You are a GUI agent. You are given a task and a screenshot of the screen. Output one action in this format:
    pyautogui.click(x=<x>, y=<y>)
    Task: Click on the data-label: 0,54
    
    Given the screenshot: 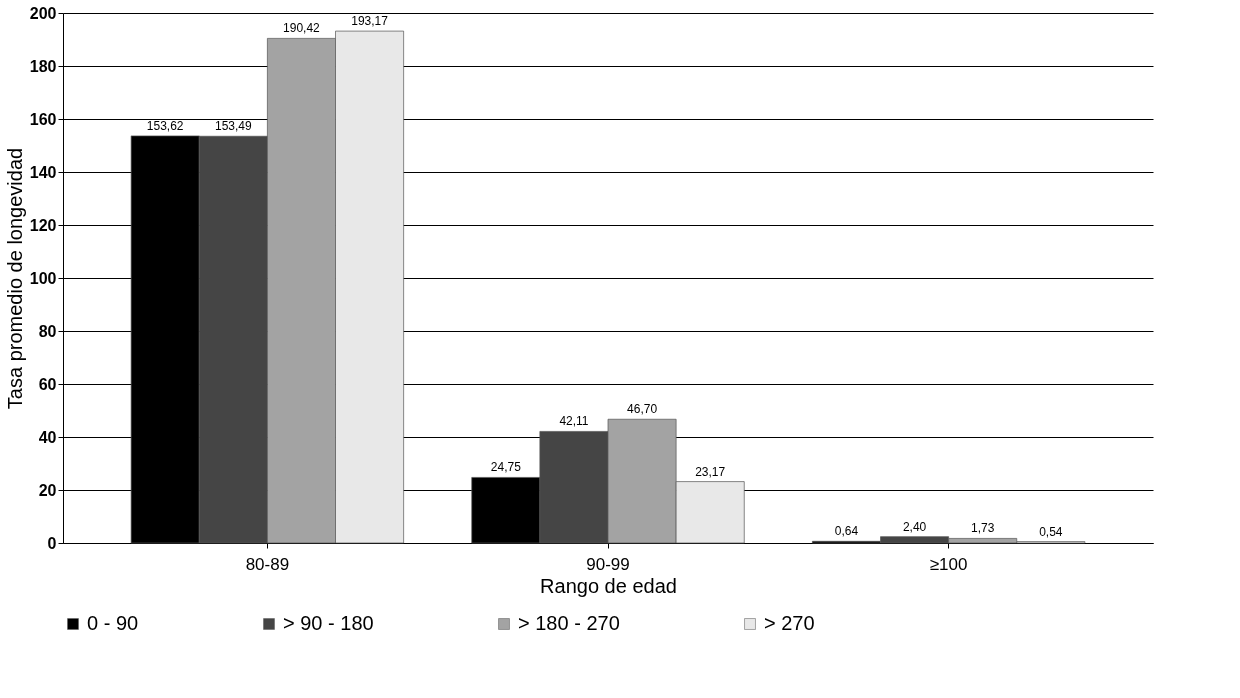 What is the action you would take?
    pyautogui.click(x=1051, y=531)
    